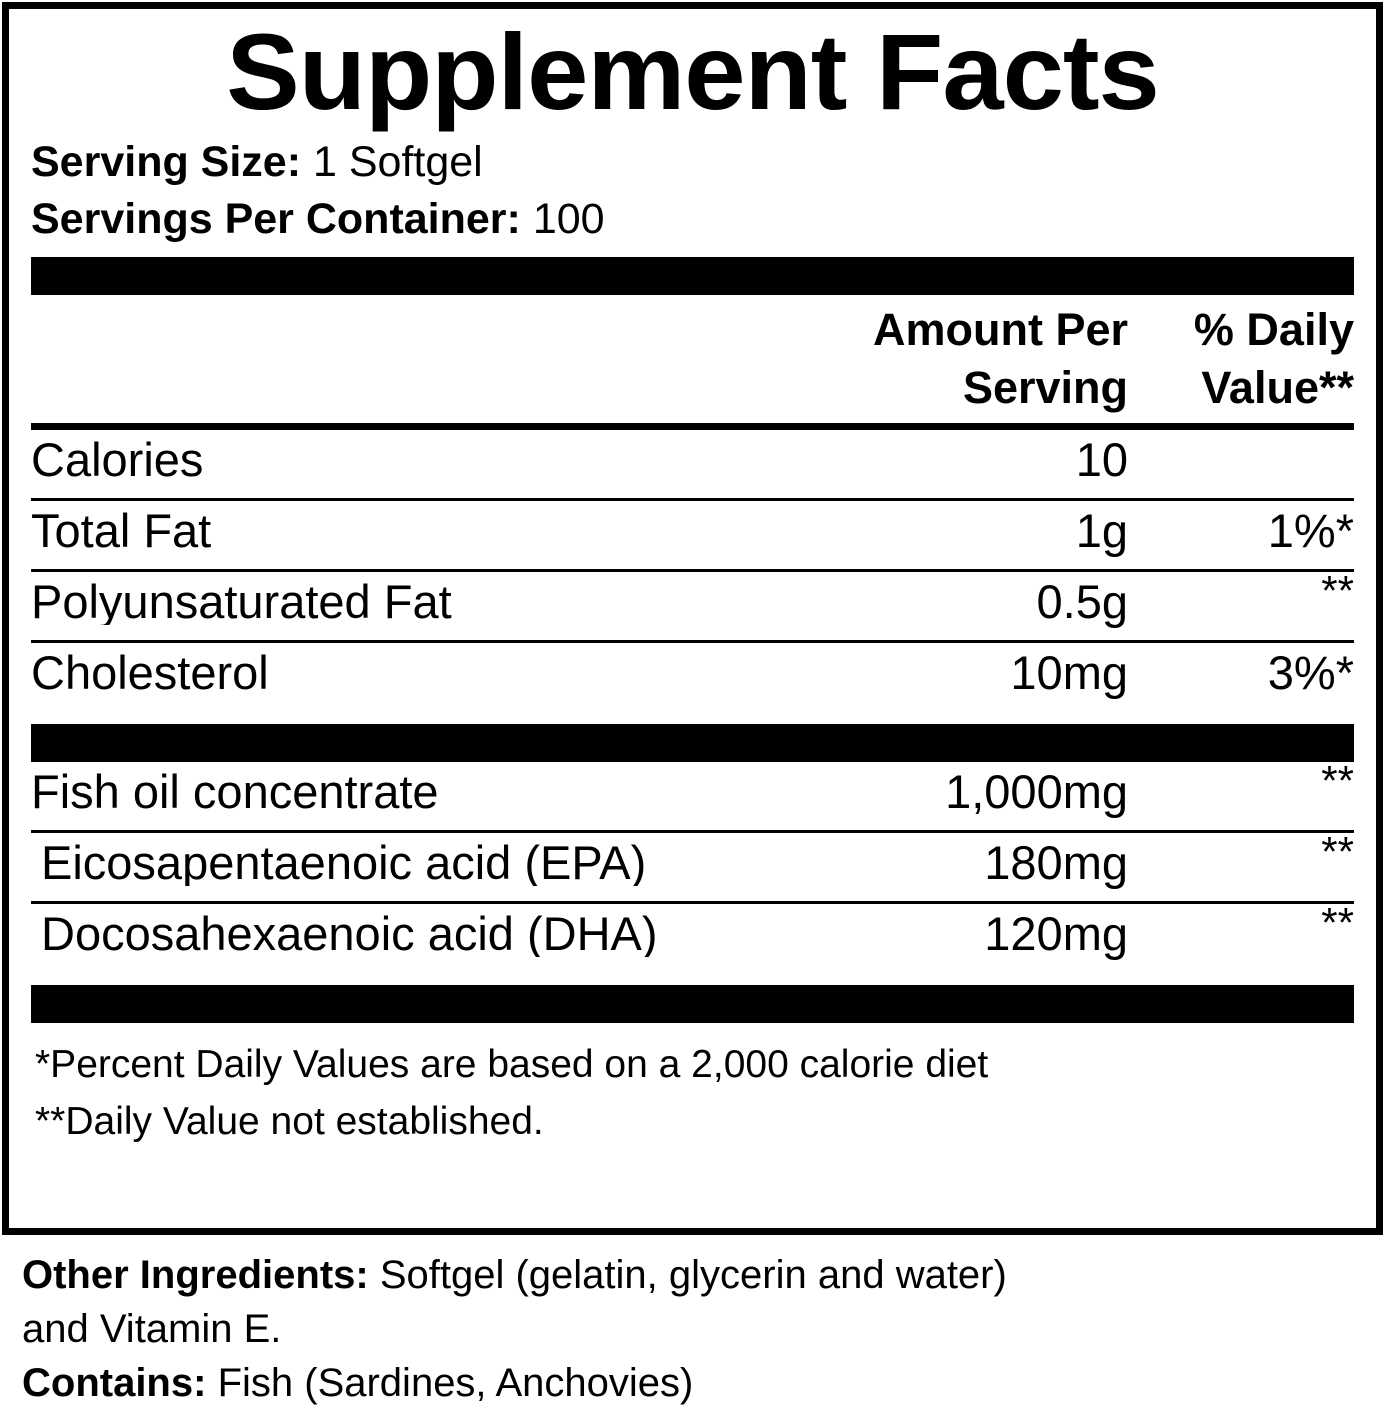 Image resolution: width=1393 pixels, height=1428 pixels. I want to click on page-title: Supplement Facts, so click(692, 71).